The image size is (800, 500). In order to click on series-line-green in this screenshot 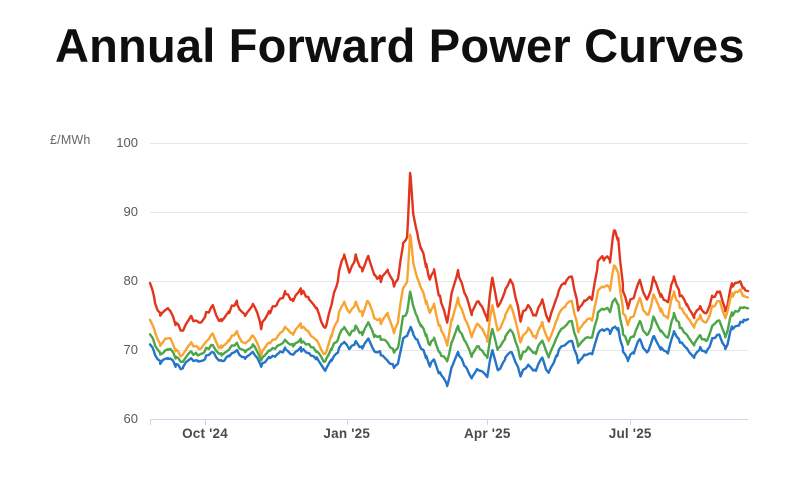, I will do `click(449, 326)`.